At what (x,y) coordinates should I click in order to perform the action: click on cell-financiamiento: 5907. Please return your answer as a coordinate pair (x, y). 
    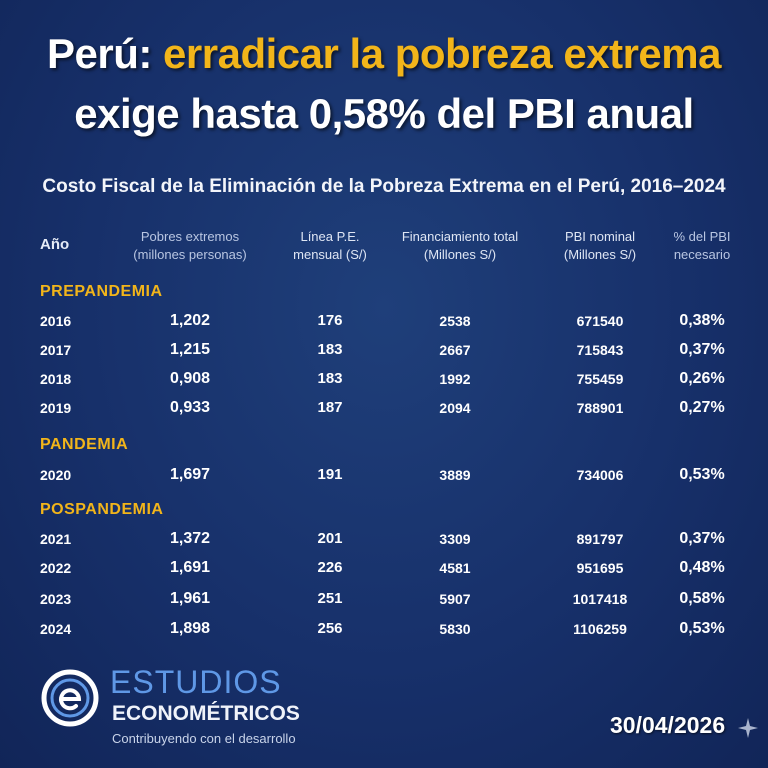
    Looking at the image, I should click on (455, 599).